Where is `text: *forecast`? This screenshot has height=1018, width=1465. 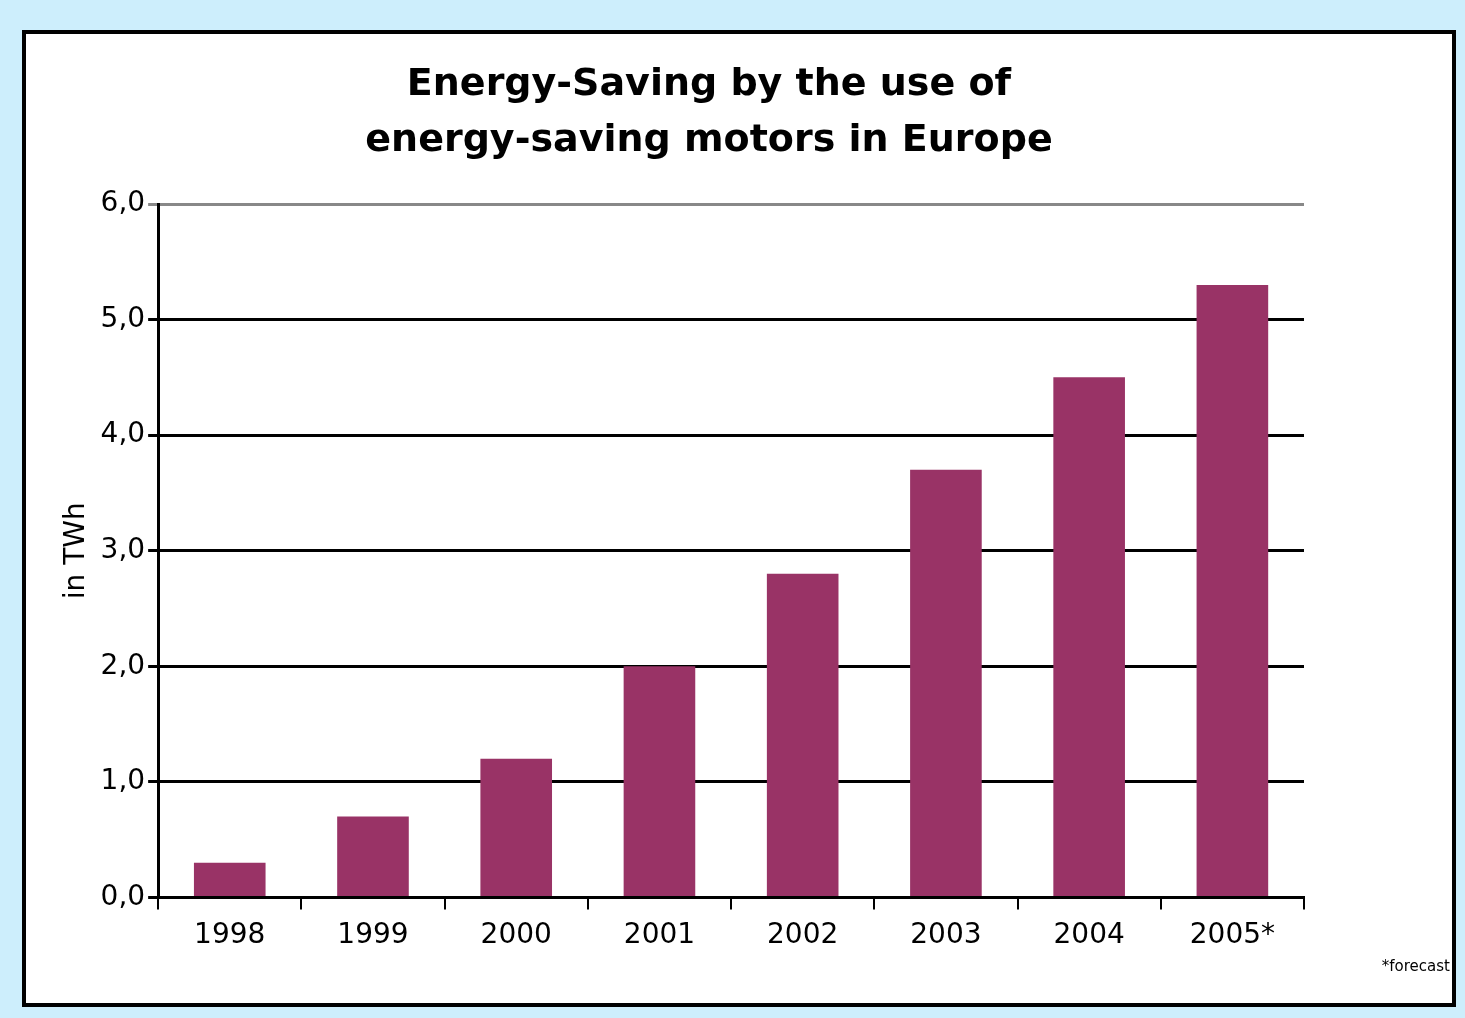 text: *forecast is located at coordinates (1415, 966).